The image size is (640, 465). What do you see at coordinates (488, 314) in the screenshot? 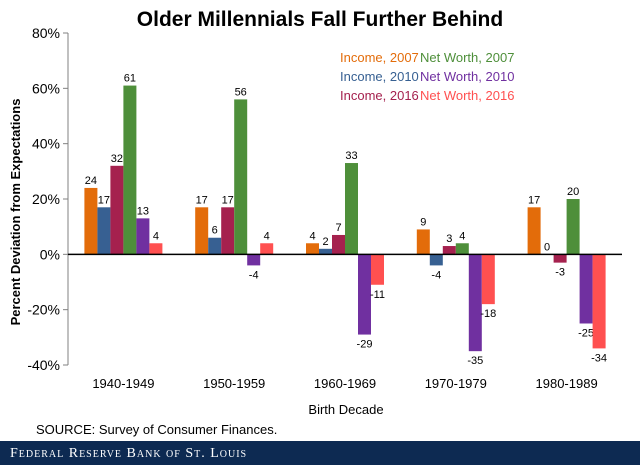
I see `data-label: -18` at bounding box center [488, 314].